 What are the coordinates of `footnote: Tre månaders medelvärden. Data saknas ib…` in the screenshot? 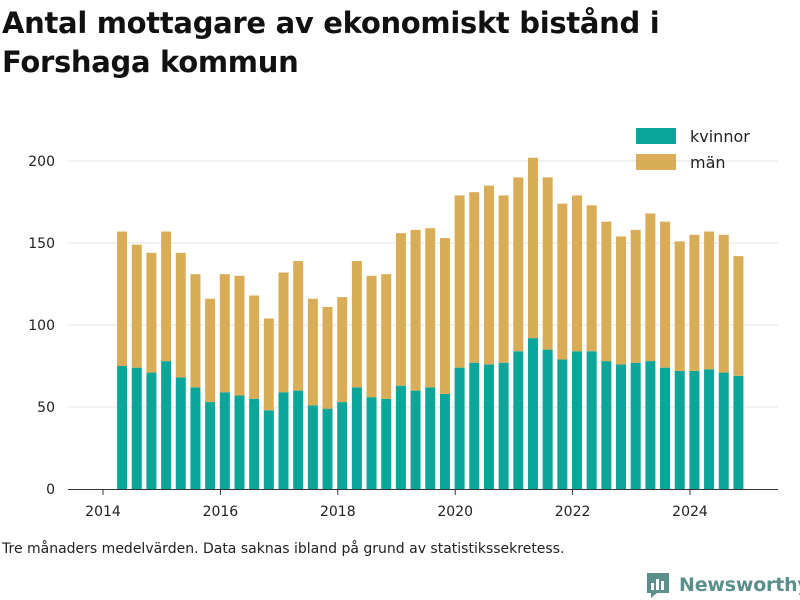 It's located at (283, 549).